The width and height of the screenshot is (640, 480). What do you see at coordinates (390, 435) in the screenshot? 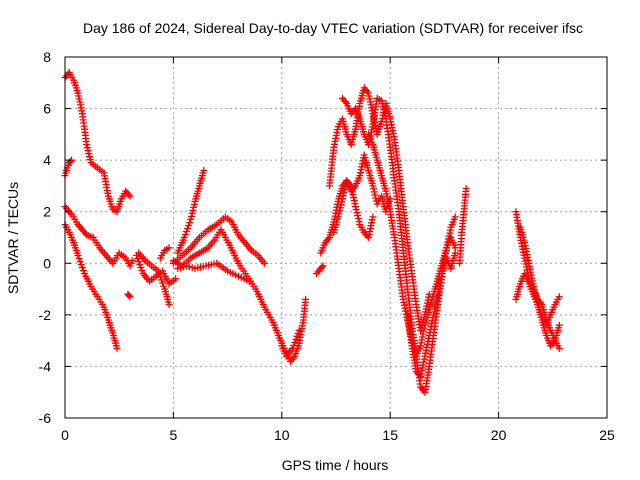
I see `x-tick-label: 15` at bounding box center [390, 435].